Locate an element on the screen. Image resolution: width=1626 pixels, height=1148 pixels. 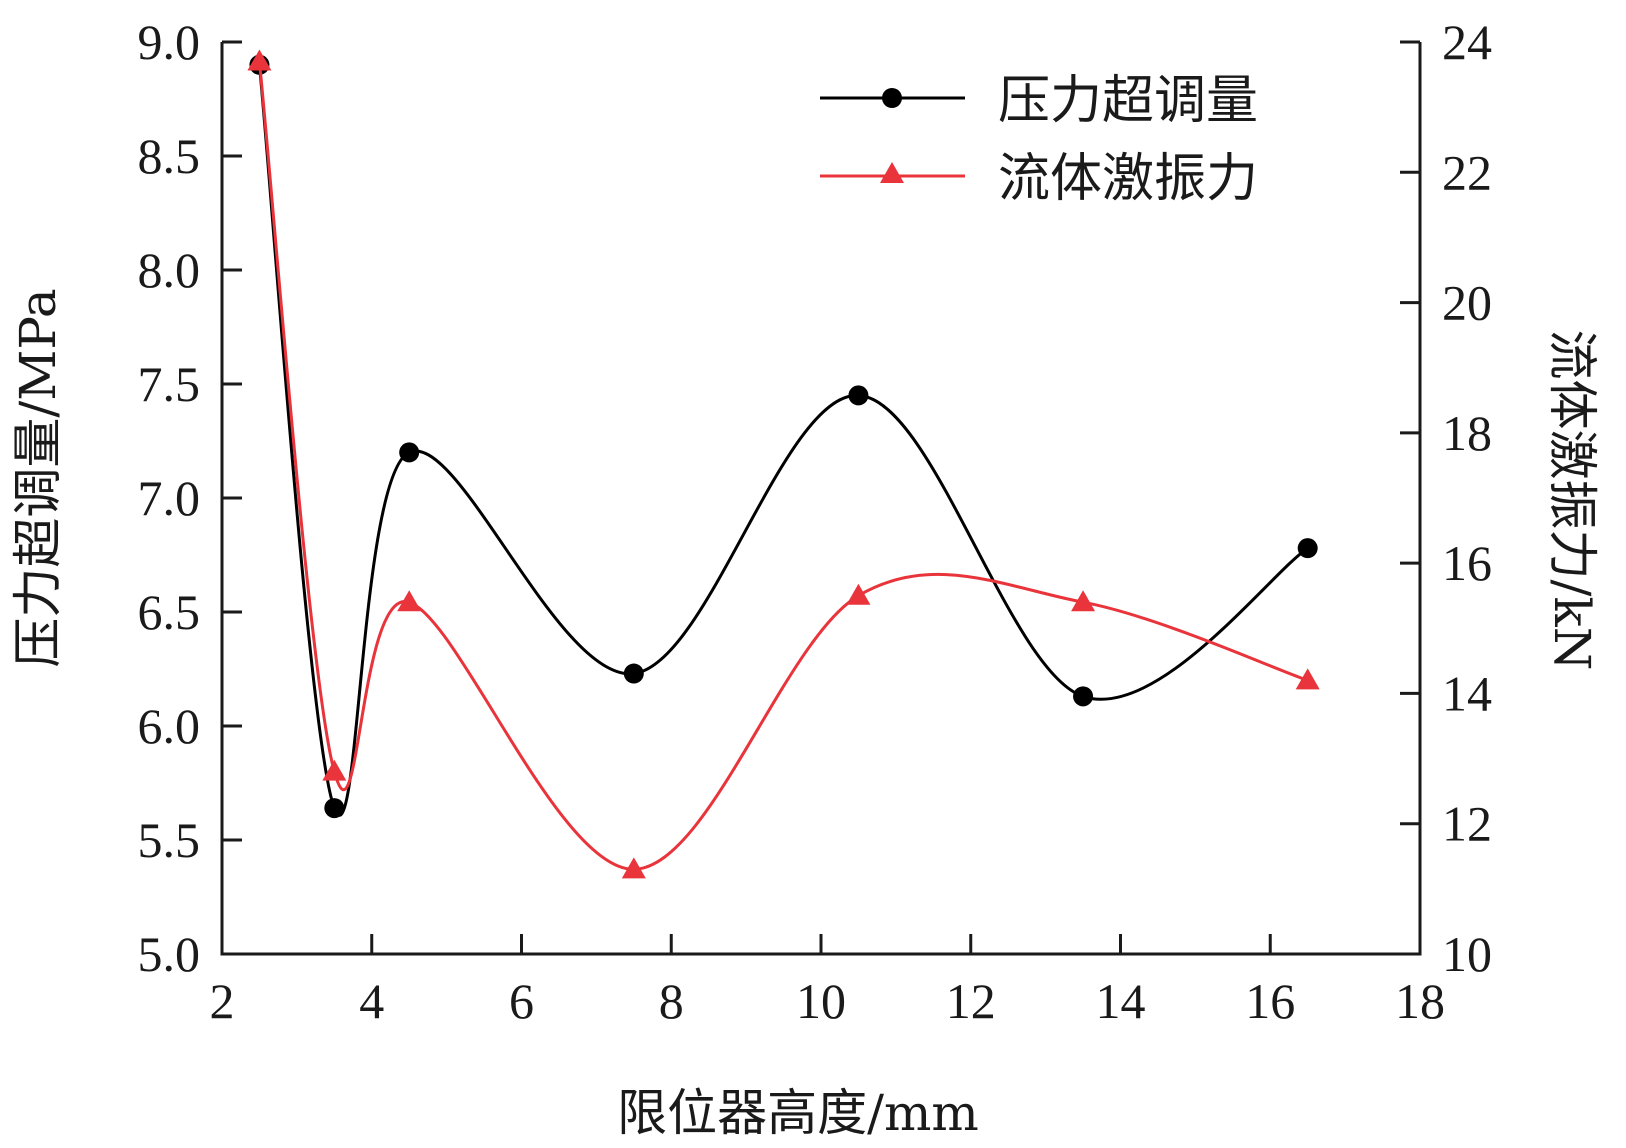
right-tick-label: 20 is located at coordinates (1467, 303).